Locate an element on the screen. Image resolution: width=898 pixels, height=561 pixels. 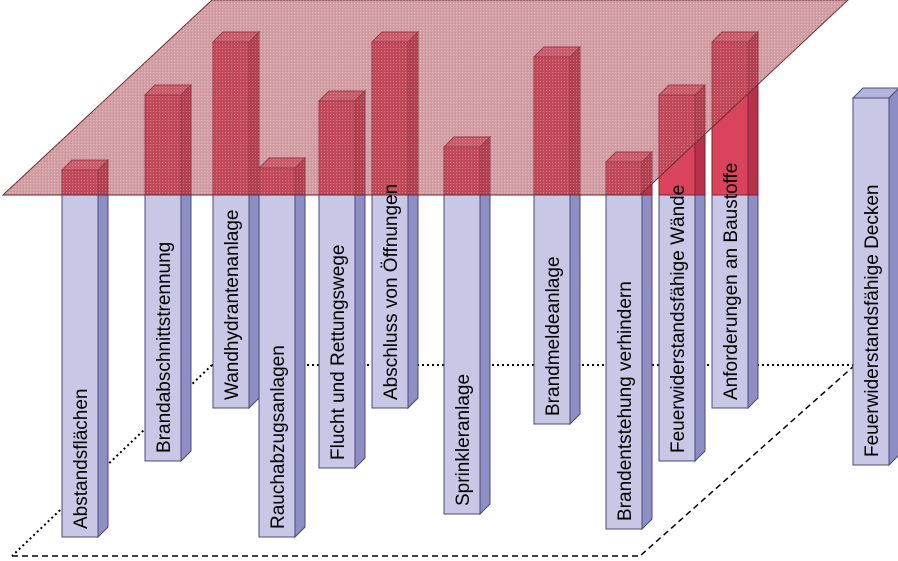
pillar-label-feuerwiderstand-decken: Feuerwiderstandsfähige Decken is located at coordinates (872, 321).